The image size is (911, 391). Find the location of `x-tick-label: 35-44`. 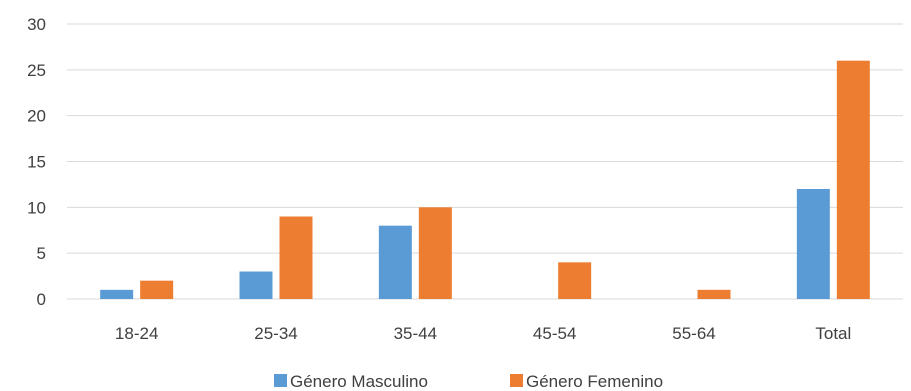

x-tick-label: 35-44 is located at coordinates (415, 333).